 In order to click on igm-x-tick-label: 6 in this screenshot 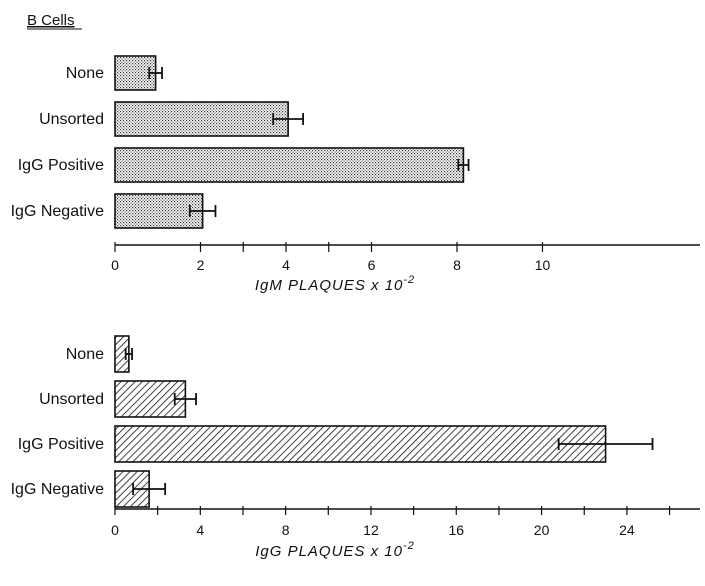, I will do `click(372, 265)`.